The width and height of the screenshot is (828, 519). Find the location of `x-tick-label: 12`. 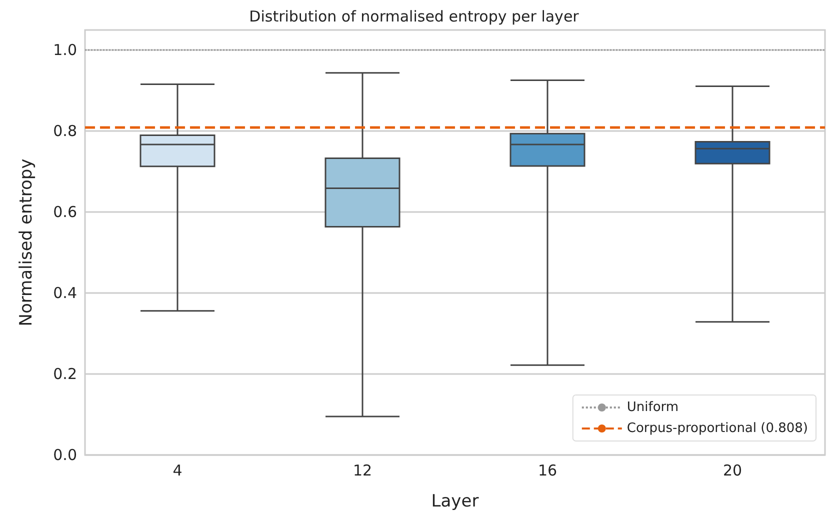

x-tick-label: 12 is located at coordinates (362, 471).